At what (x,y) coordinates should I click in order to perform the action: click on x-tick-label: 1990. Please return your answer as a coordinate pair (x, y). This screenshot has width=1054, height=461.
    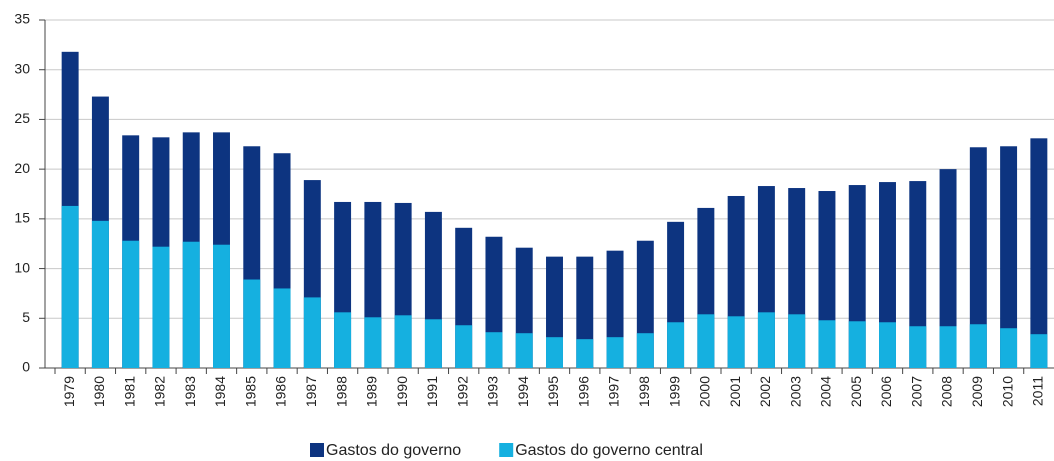
    Looking at the image, I should click on (402, 391).